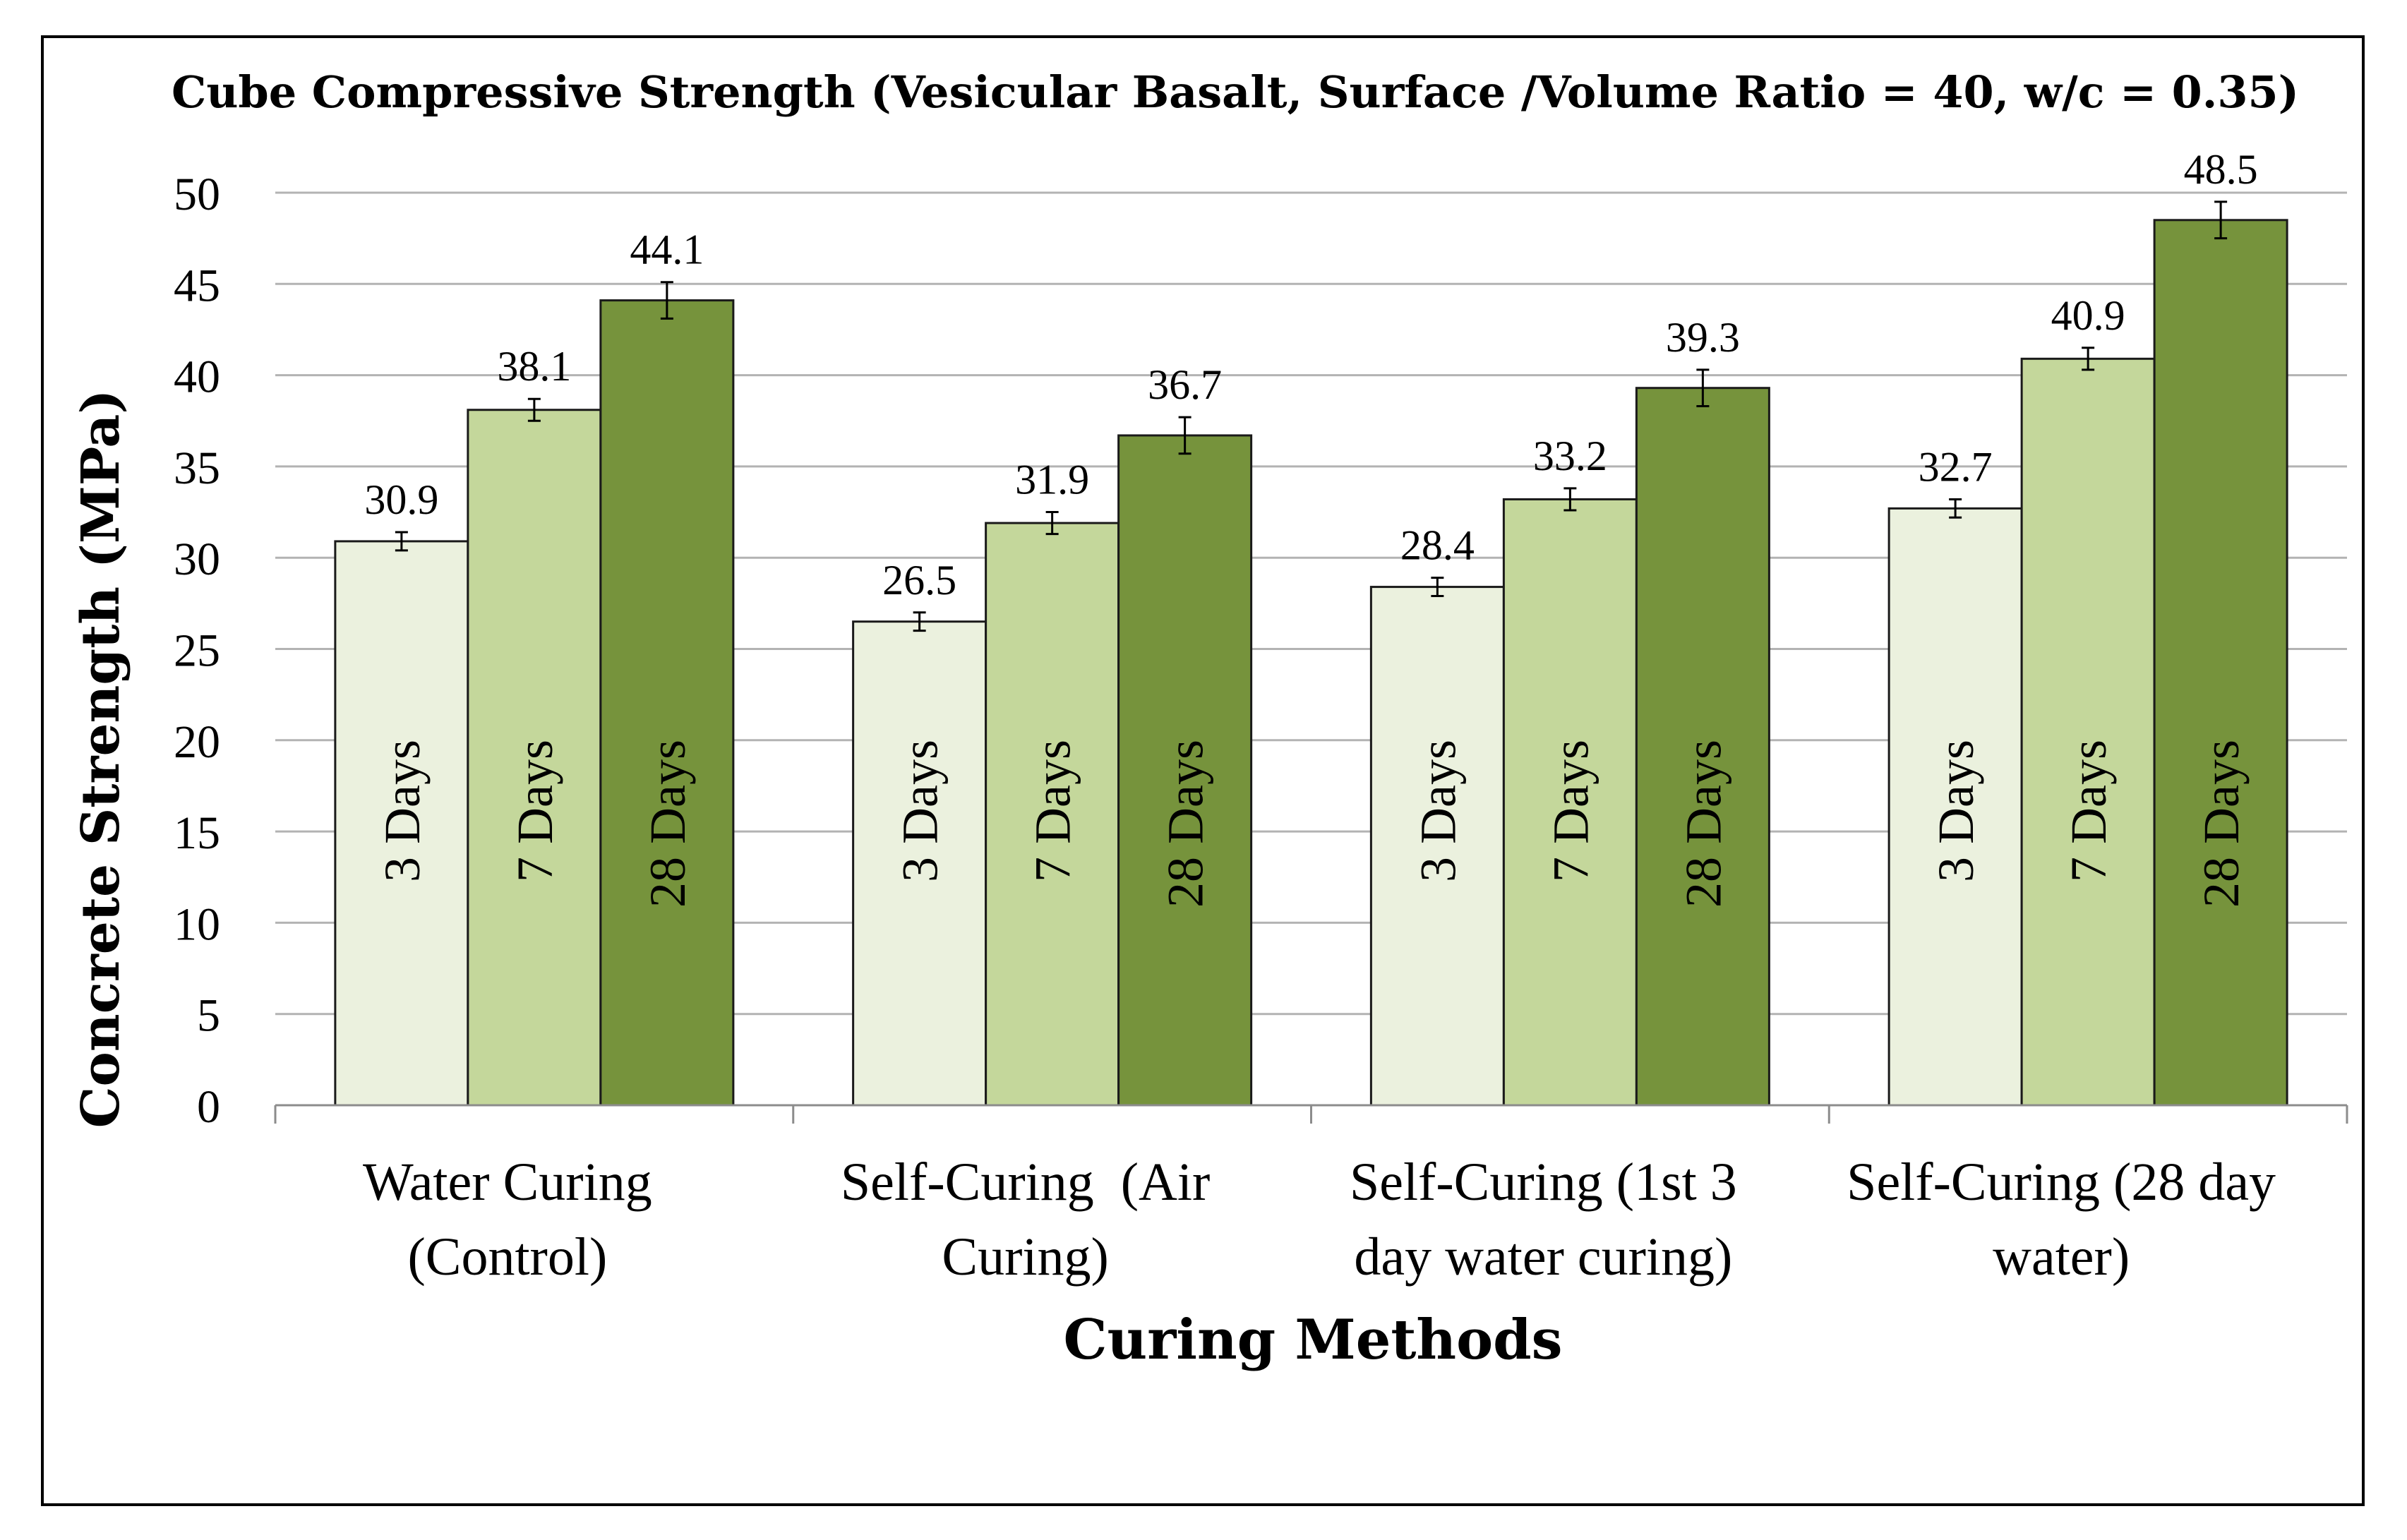  I want to click on data-label: 44.1, so click(667, 250).